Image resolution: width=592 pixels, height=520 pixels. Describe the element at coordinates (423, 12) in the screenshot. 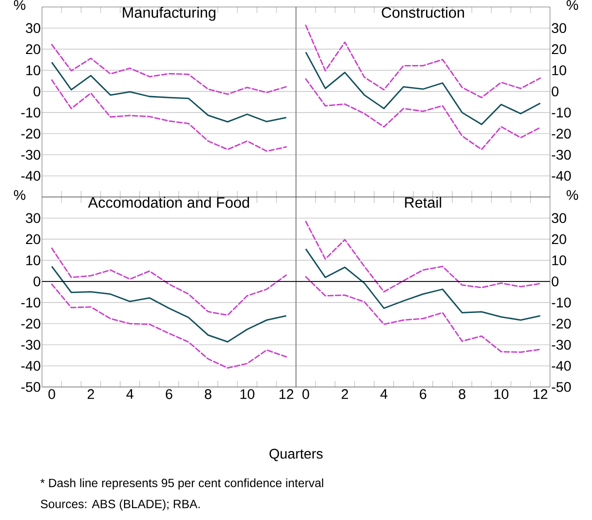

I see `chart-title: Construction` at that location.